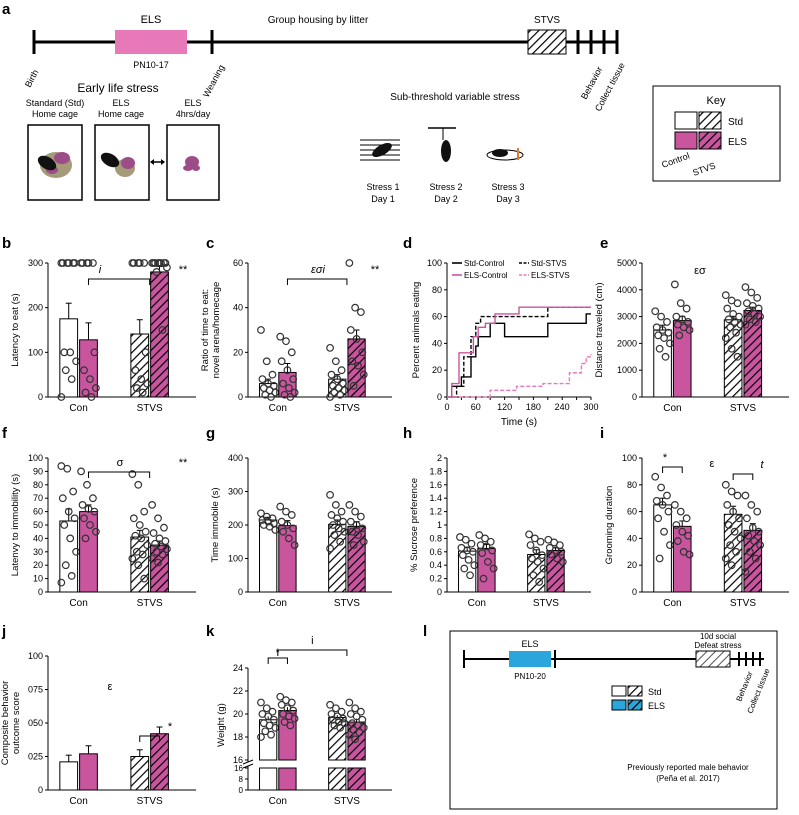 The image size is (799, 815). What do you see at coordinates (38, 525) in the screenshot?
I see `ytick-label-f: 50` at bounding box center [38, 525].